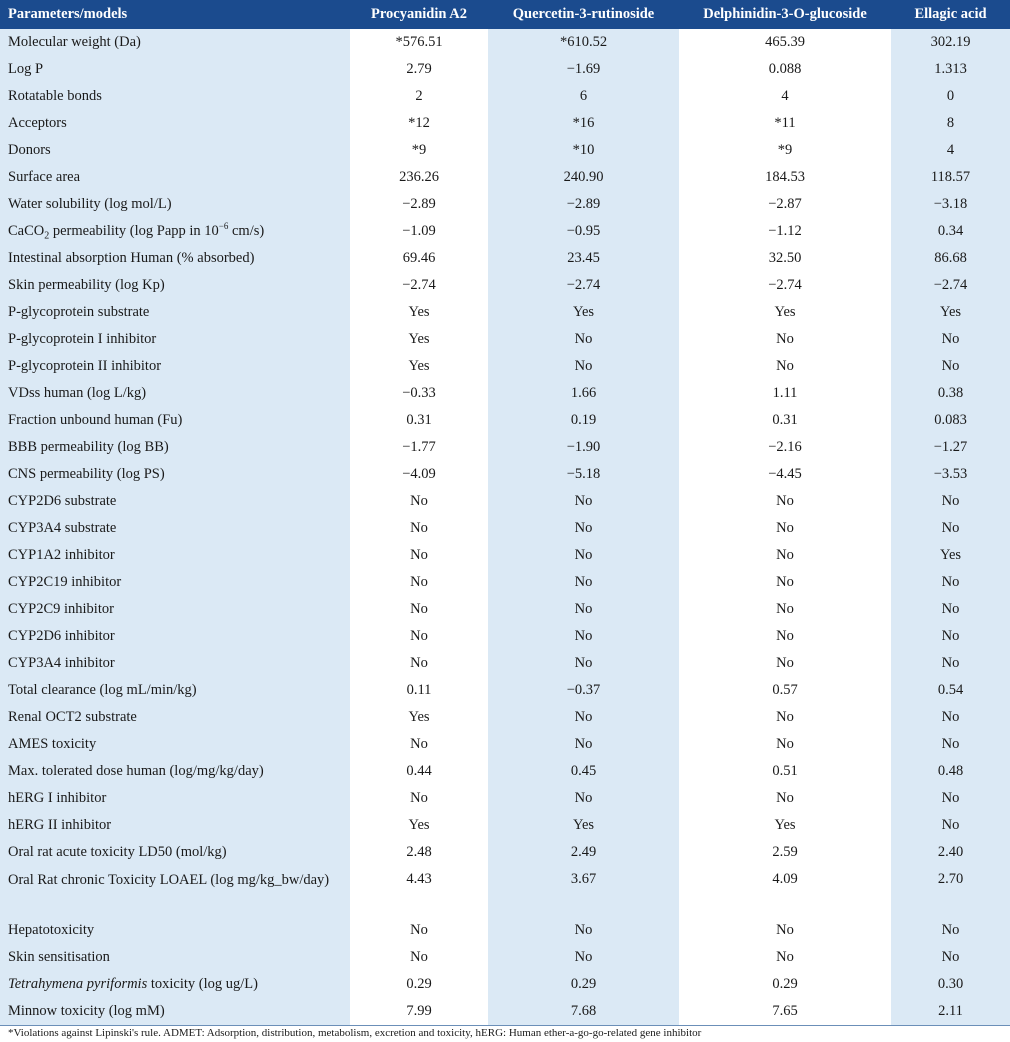  What do you see at coordinates (950, 771) in the screenshot?
I see `table-cell: 0.48` at bounding box center [950, 771].